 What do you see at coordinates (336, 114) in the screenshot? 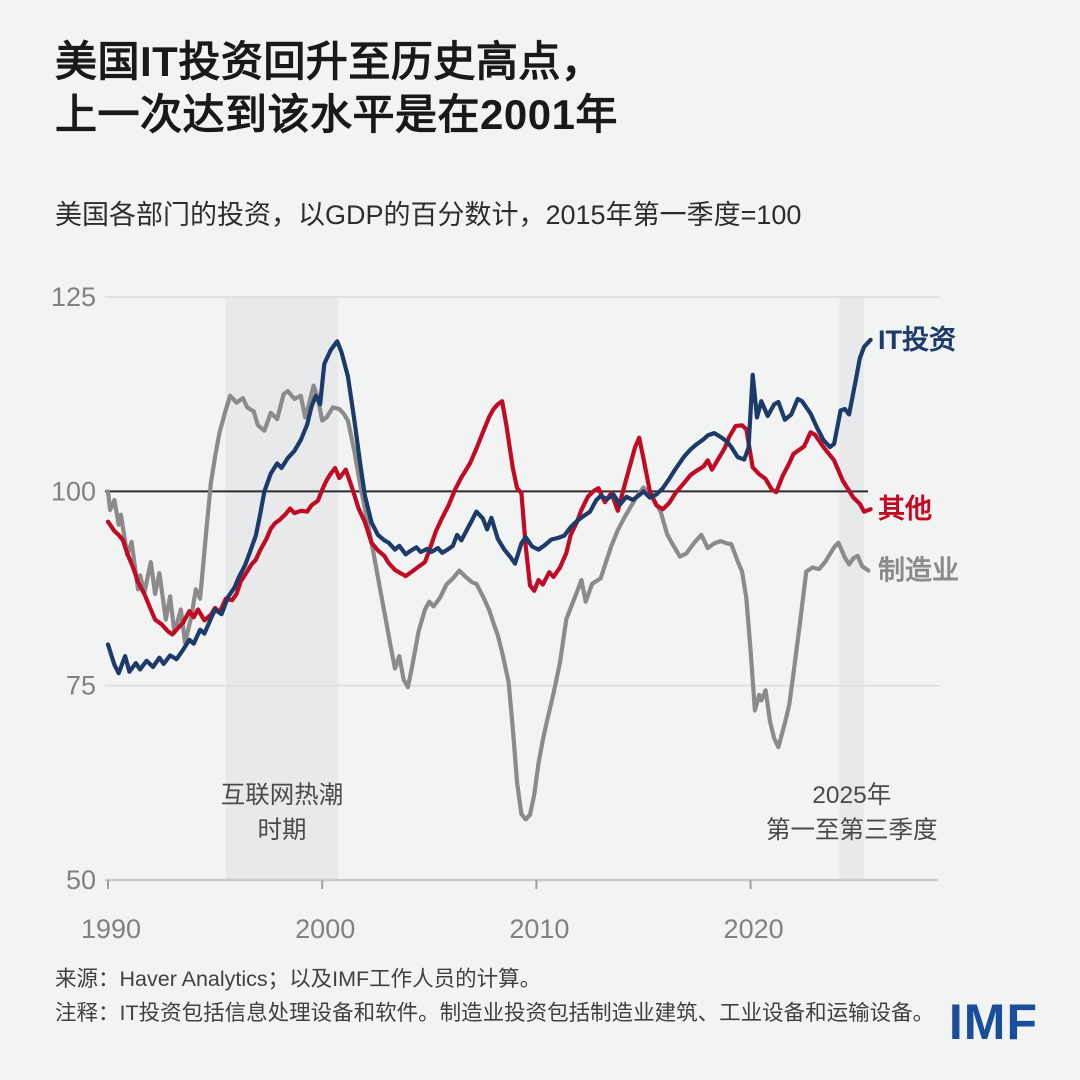
I see `title-line-2: 上一次达到该水平是在2001年` at bounding box center [336, 114].